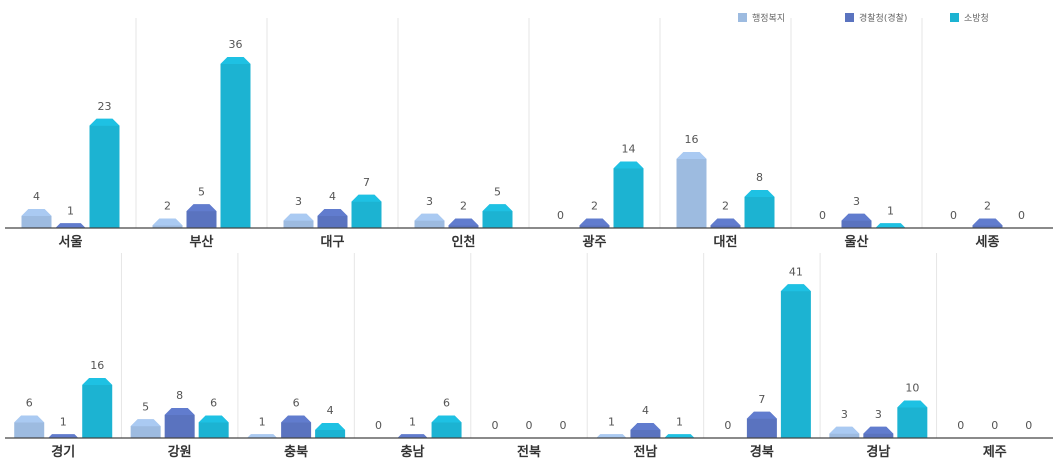 The width and height of the screenshot is (1056, 465). Describe the element at coordinates (768, 18) in the screenshot. I see `legend-label: 행정복지` at that location.